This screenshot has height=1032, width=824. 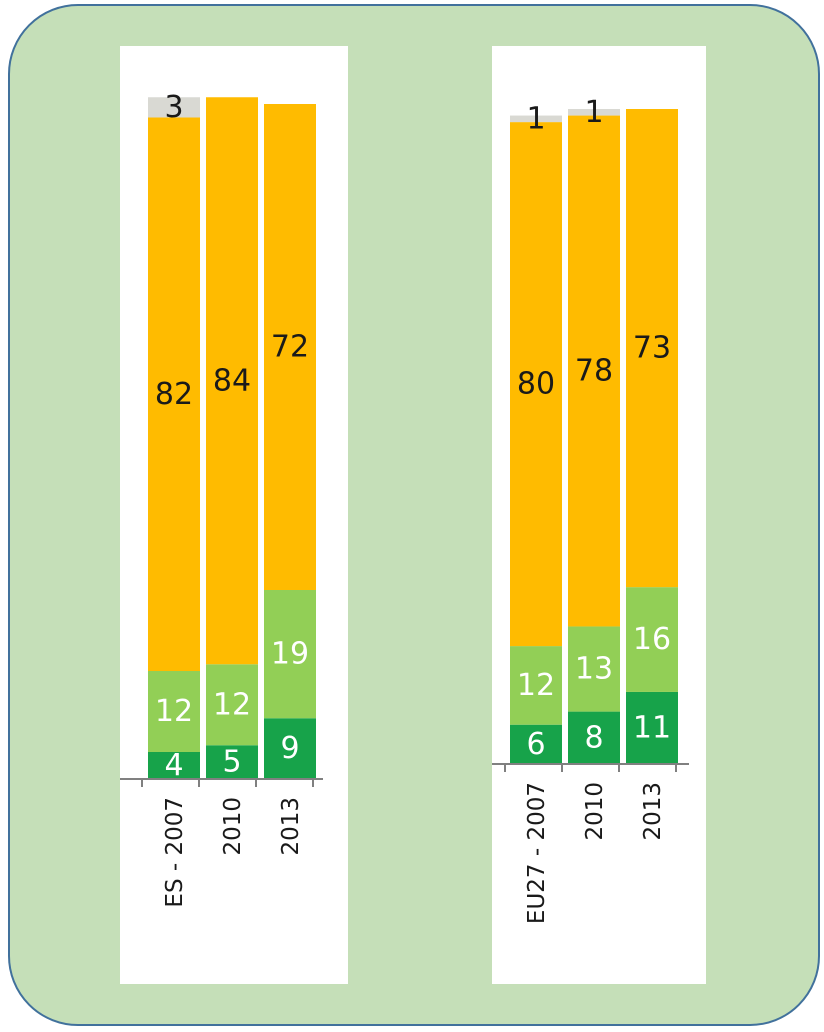 I want to click on data-label: 11, so click(x=652, y=727).